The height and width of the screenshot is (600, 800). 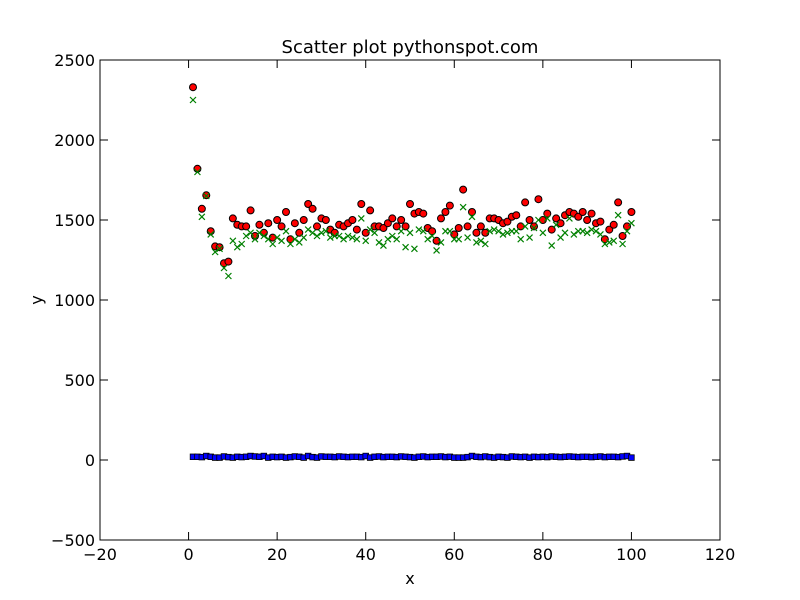 I want to click on x-axis-label: x, so click(x=409, y=578).